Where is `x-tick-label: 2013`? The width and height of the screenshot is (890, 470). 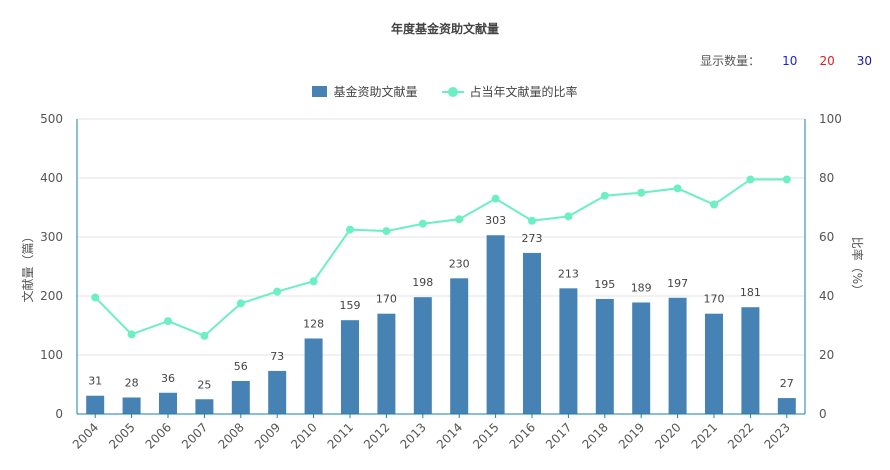 x-tick-label: 2013 is located at coordinates (412, 435).